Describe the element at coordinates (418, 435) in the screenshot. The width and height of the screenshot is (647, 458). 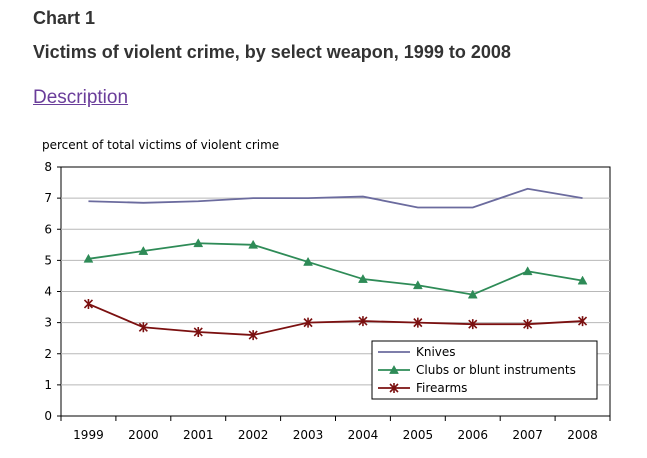
I see `x-tick-label: 2005` at that location.